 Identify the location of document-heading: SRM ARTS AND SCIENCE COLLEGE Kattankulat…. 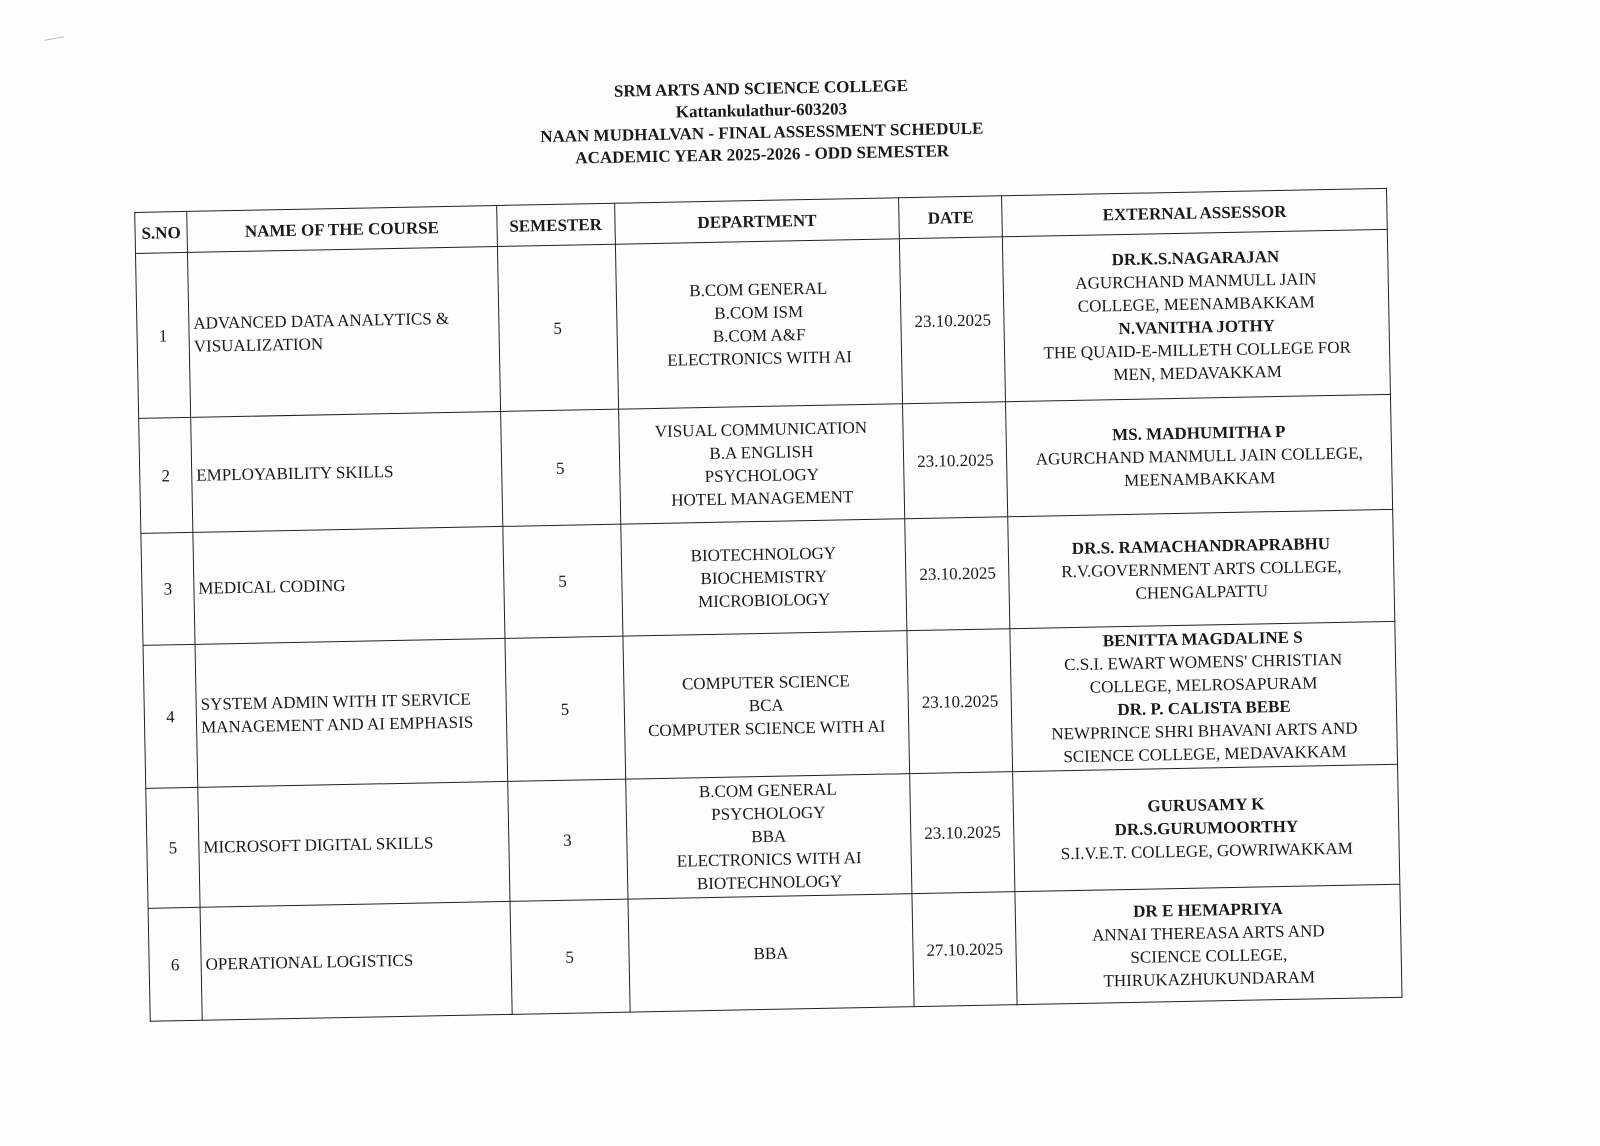
(766, 122).